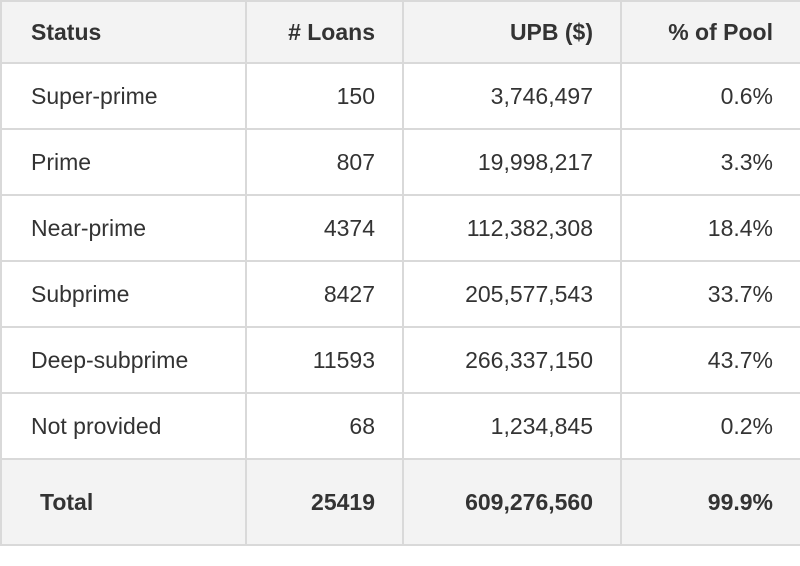 The width and height of the screenshot is (800, 566). I want to click on cell-pct-pool: 43.7%, so click(710, 360).